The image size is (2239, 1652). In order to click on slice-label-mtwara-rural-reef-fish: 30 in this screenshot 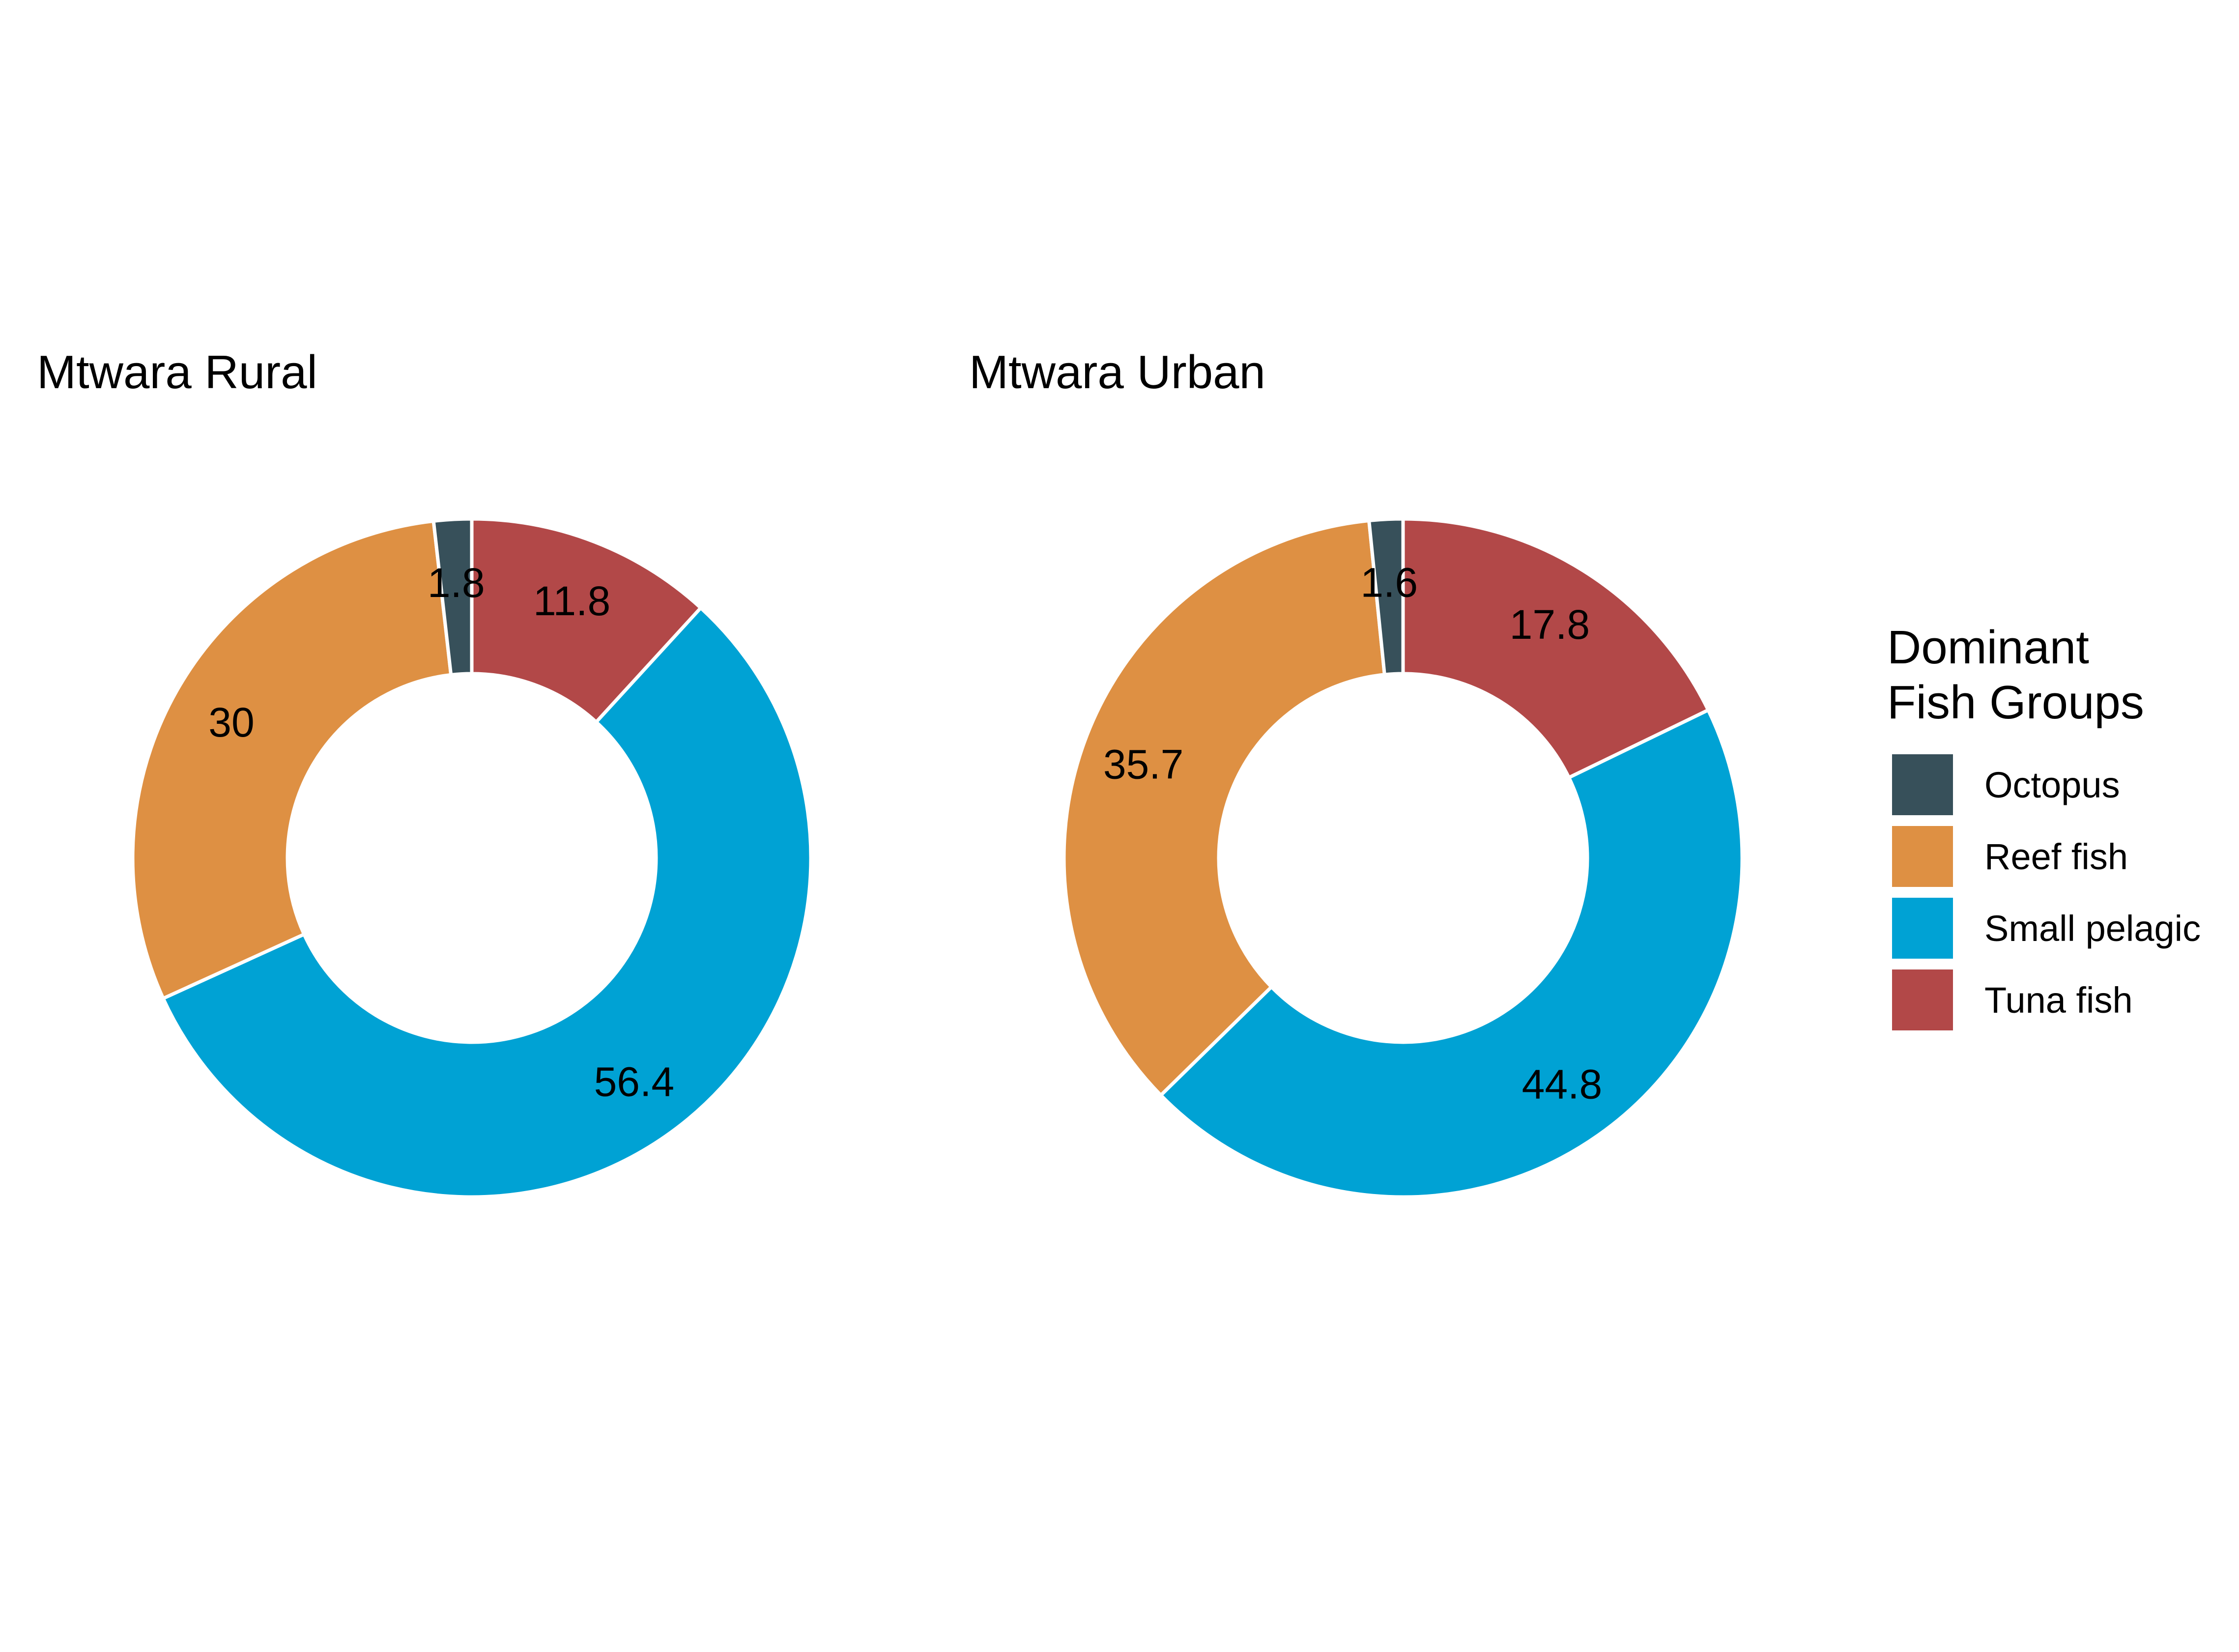, I will do `click(231, 722)`.